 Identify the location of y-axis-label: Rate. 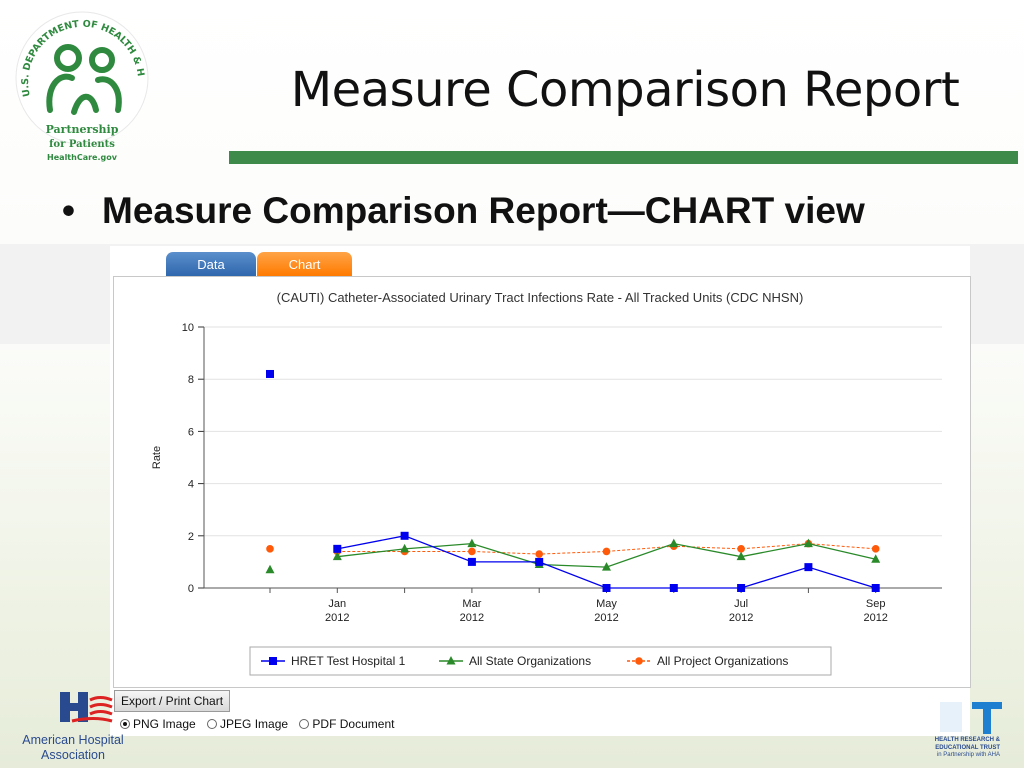
(157, 457).